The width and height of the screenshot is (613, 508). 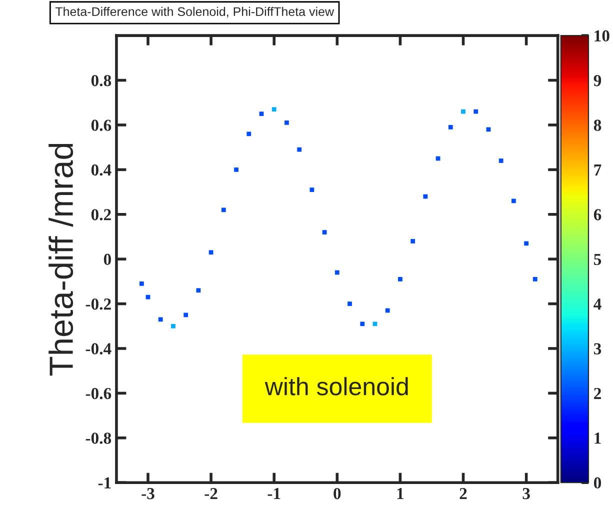 I want to click on x-tick-label: 3, so click(x=526, y=494).